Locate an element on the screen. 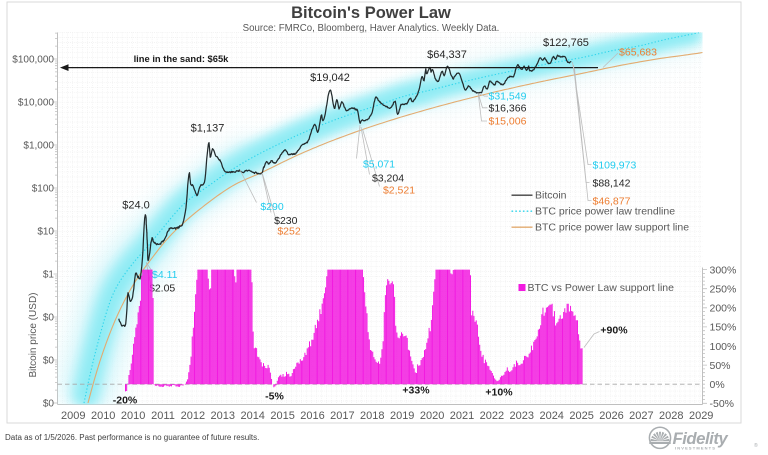  svg-text: 250% is located at coordinates (723, 290).